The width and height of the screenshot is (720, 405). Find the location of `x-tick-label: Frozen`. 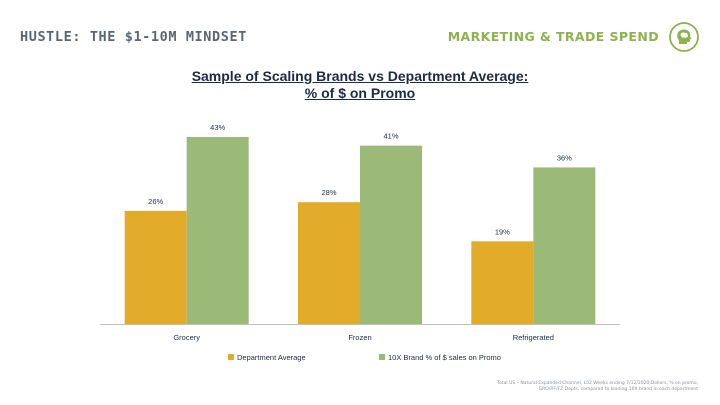

x-tick-label: Frozen is located at coordinates (359, 337).